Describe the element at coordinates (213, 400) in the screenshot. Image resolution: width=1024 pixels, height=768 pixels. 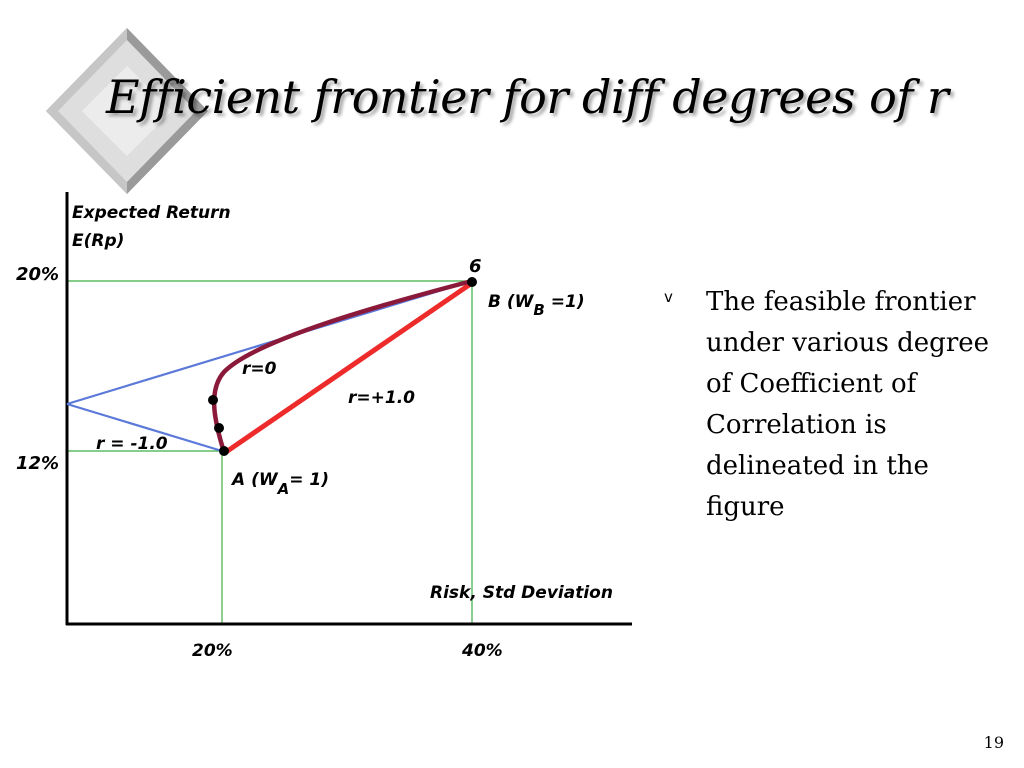
I see `curve-point-upper` at that location.